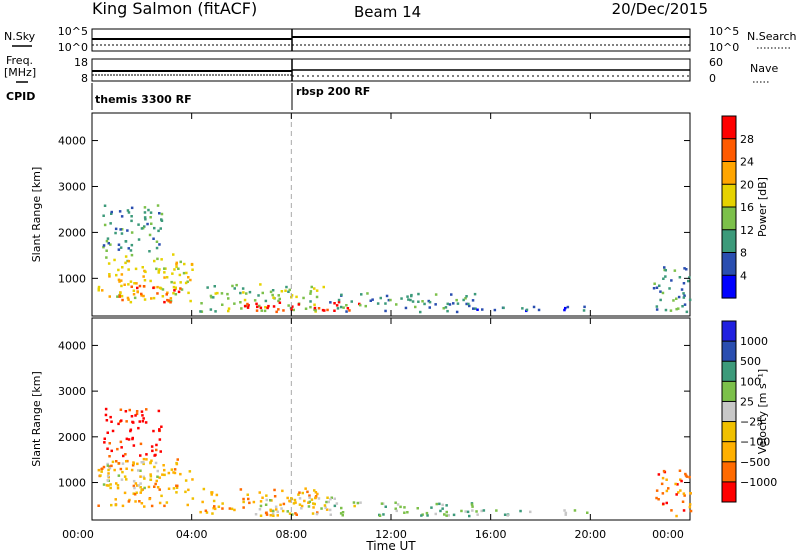 The width and height of the screenshot is (800, 554). I want to click on velocity-colorbar-label: −1000, so click(758, 482).